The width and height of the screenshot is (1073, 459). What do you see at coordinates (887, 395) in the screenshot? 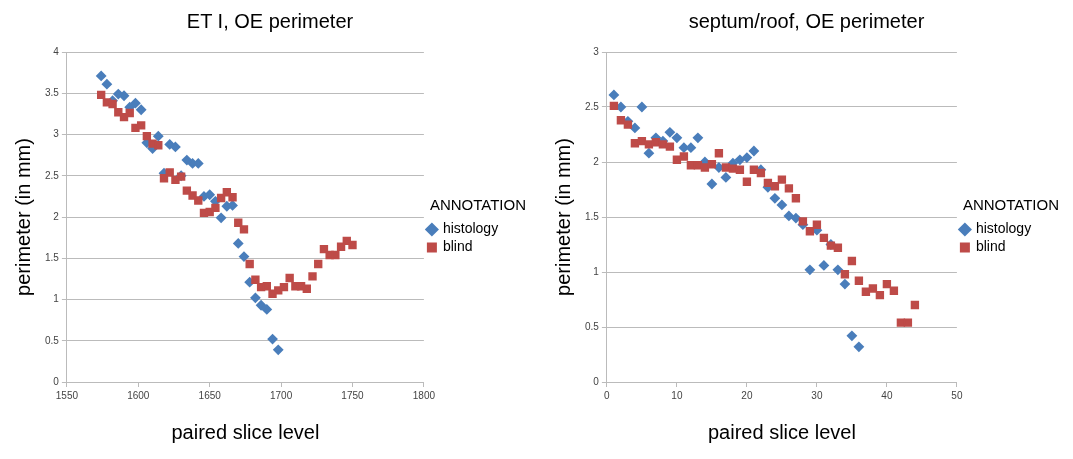
I see `x-tick-label: 40` at bounding box center [887, 395].